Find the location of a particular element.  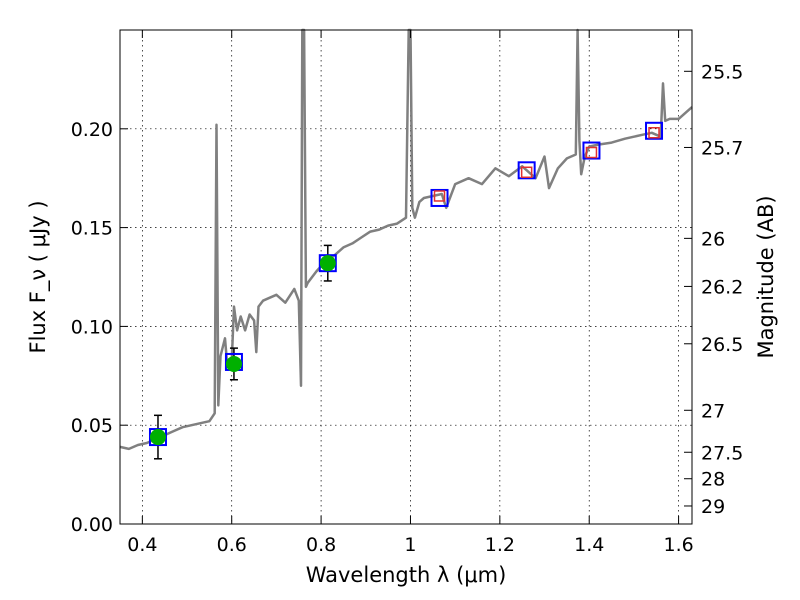

magnitude-tick-label: 25.7 is located at coordinates (722, 148).